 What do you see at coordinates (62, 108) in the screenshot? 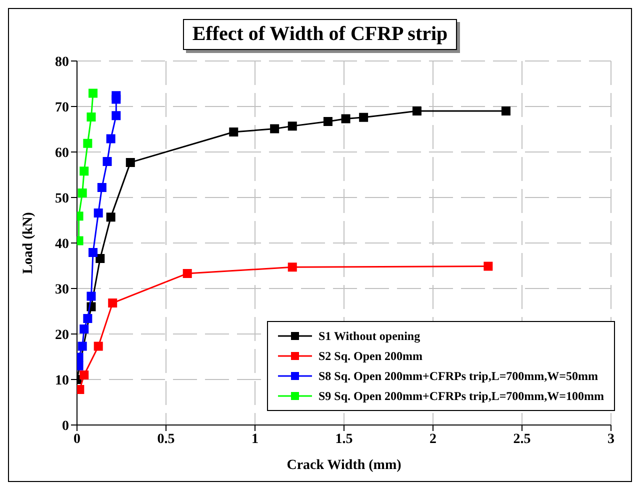
I see `y-tick-label: 70` at bounding box center [62, 108].